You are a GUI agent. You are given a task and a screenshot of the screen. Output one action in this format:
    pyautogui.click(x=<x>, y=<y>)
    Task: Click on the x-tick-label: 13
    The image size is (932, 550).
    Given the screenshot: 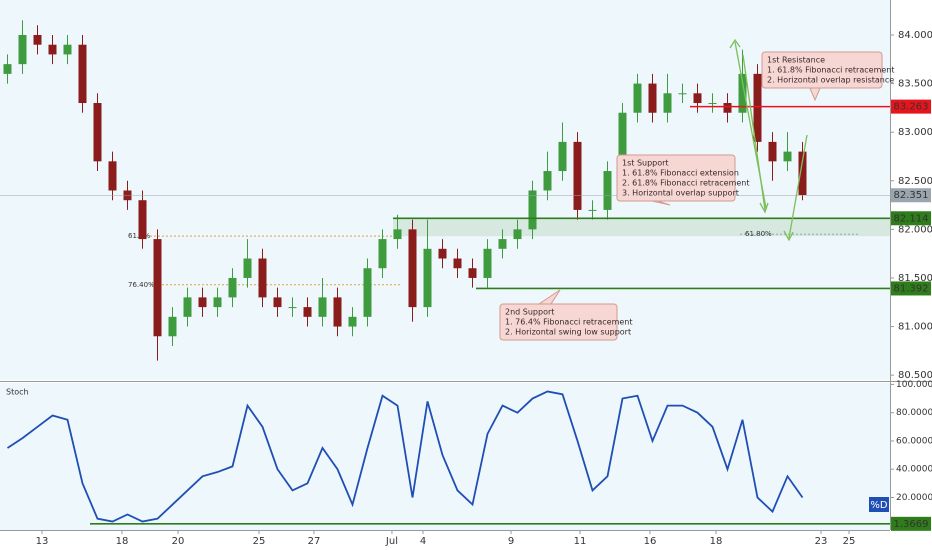 What is the action you would take?
    pyautogui.click(x=42, y=541)
    